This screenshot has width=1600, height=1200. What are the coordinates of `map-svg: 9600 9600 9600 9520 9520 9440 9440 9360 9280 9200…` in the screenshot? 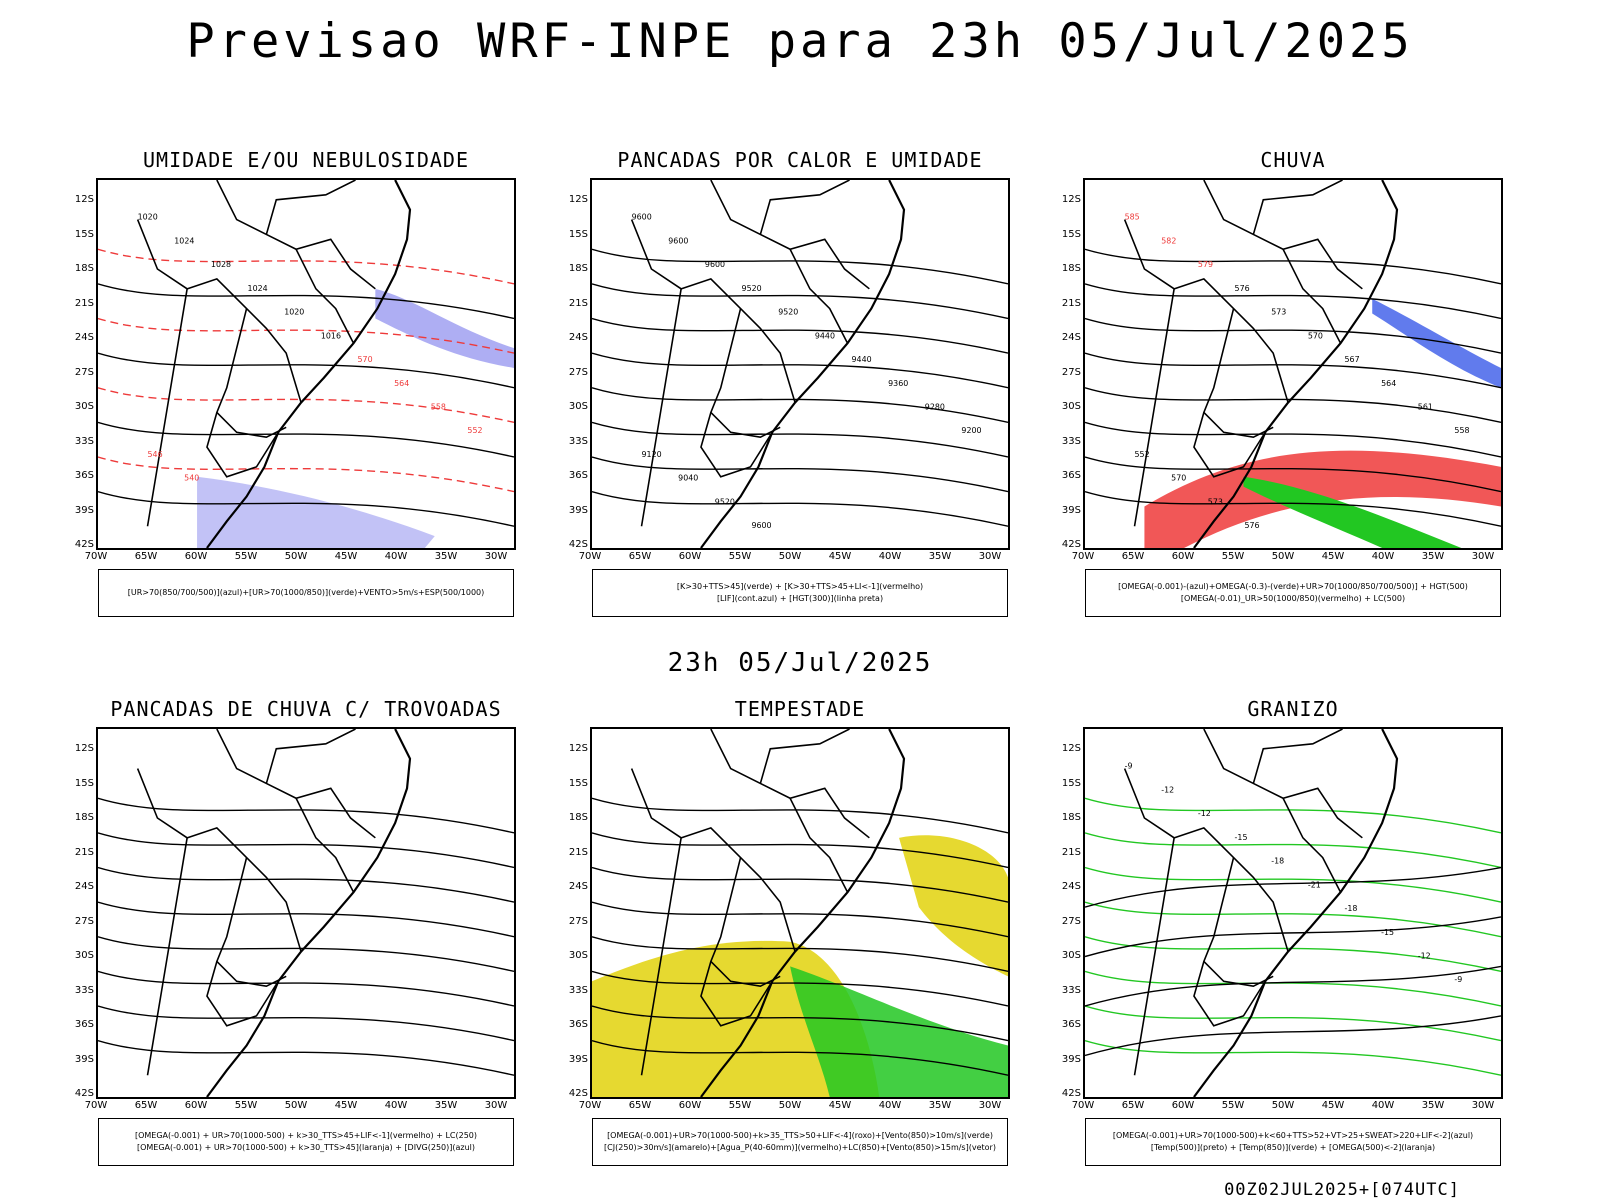 It's located at (800, 364).